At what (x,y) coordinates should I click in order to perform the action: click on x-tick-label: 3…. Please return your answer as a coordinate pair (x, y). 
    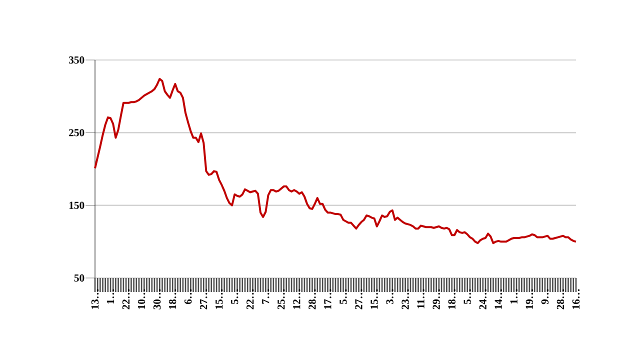
    Looking at the image, I should click on (390, 296).